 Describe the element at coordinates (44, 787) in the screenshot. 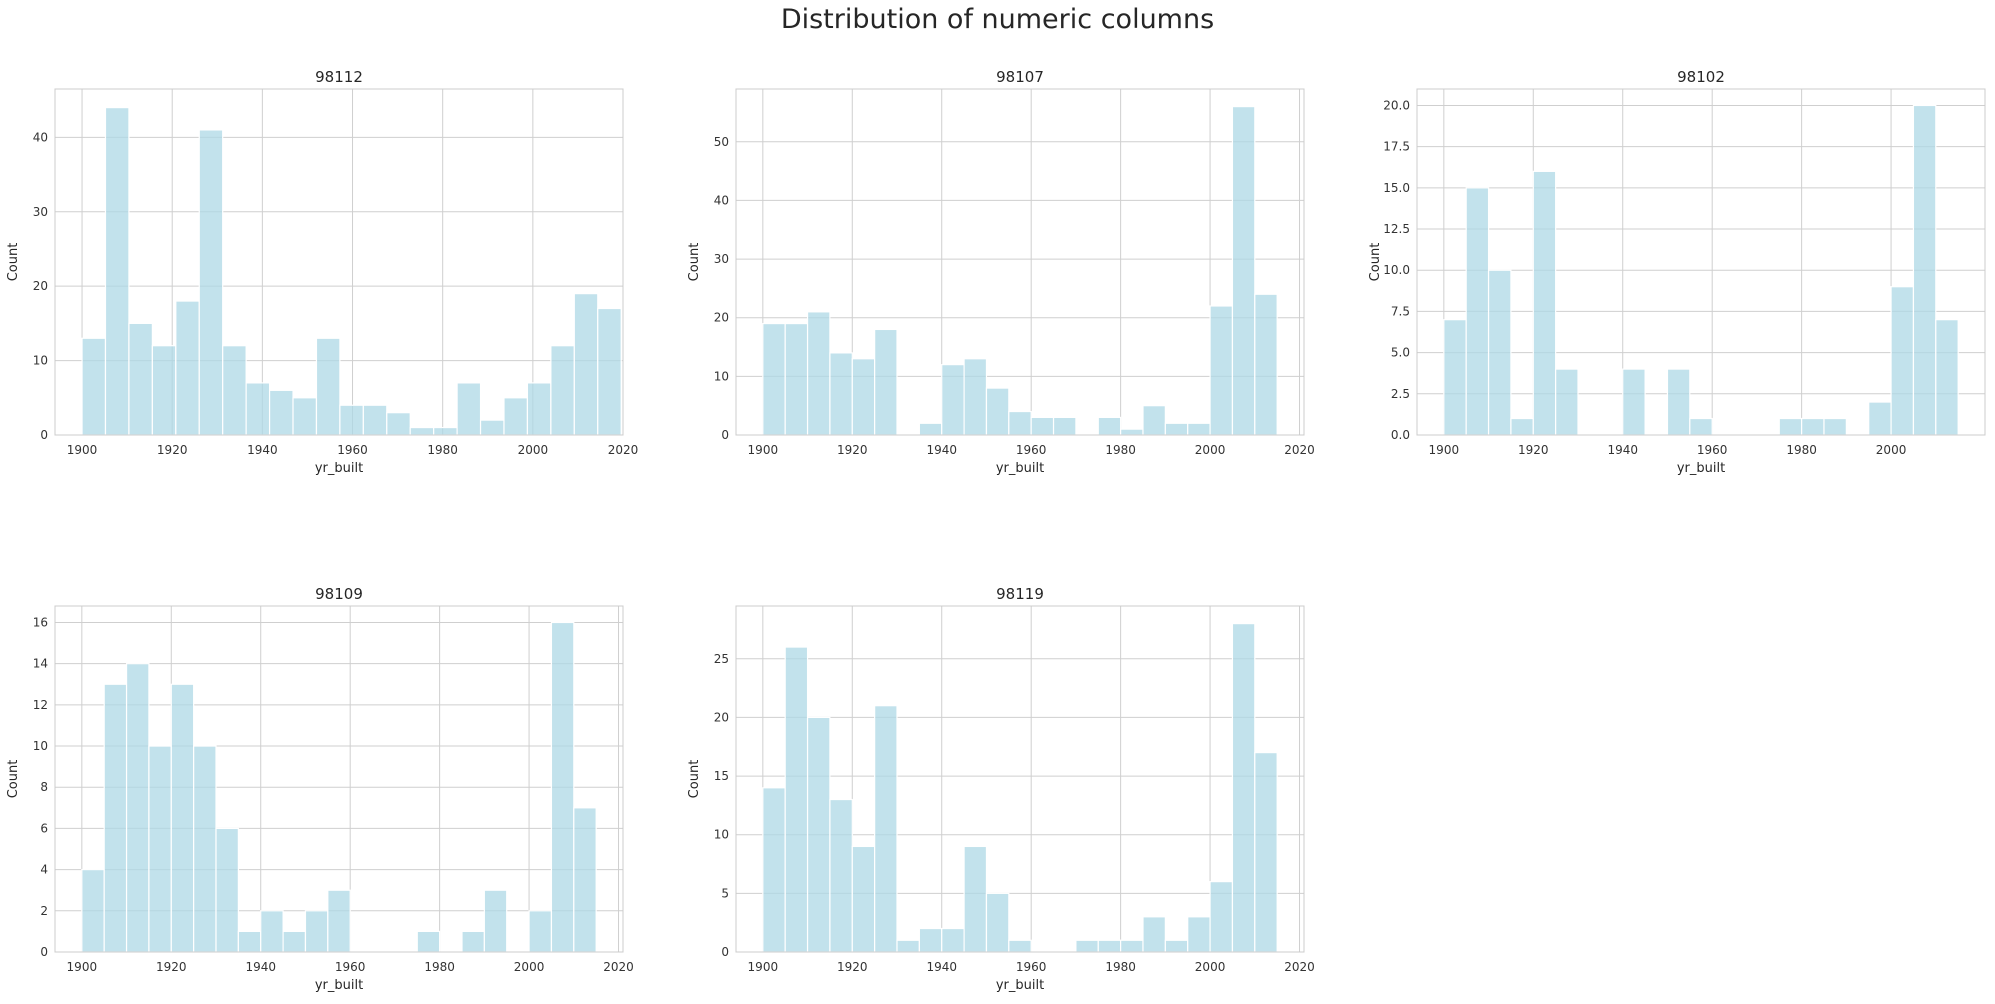

I see `y-tick-label: 8` at that location.